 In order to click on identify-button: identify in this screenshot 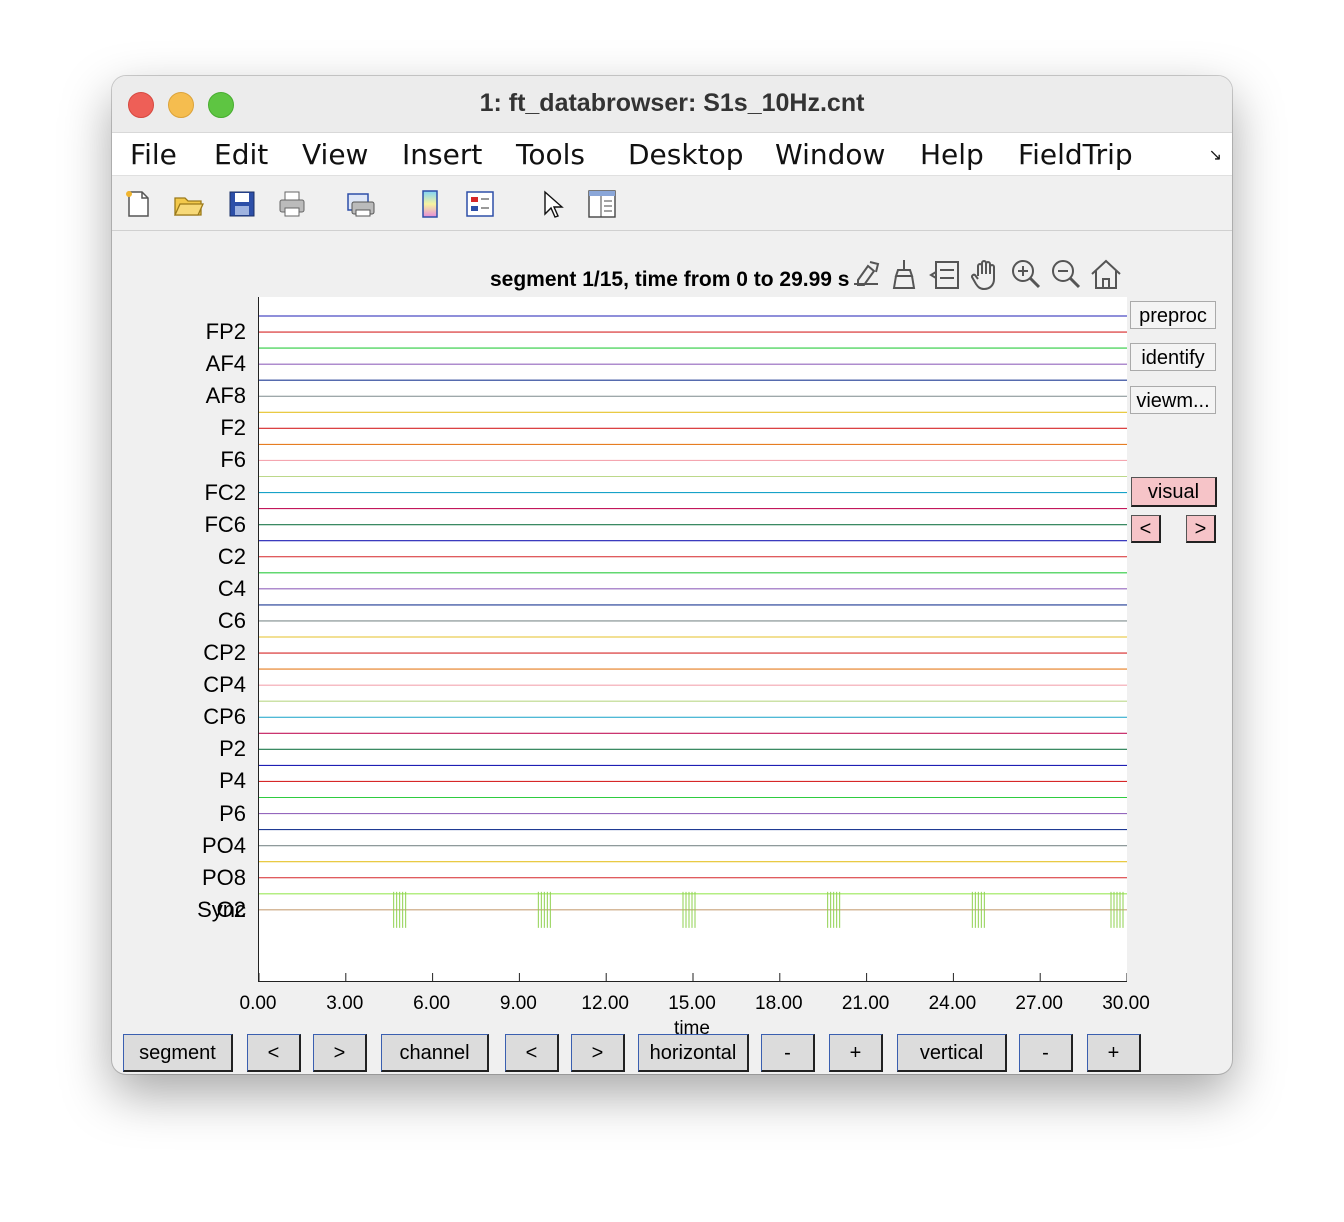, I will do `click(1173, 357)`.